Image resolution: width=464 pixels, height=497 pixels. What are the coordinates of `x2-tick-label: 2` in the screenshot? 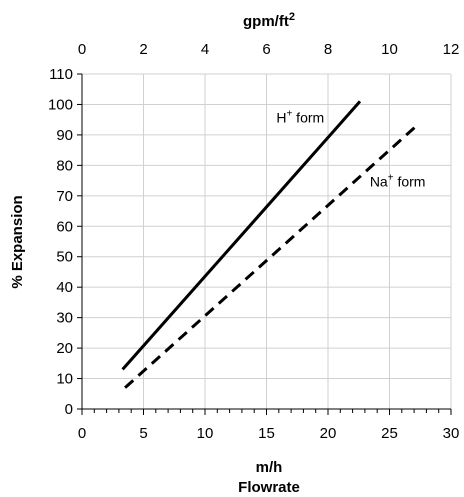 It's located at (143, 49).